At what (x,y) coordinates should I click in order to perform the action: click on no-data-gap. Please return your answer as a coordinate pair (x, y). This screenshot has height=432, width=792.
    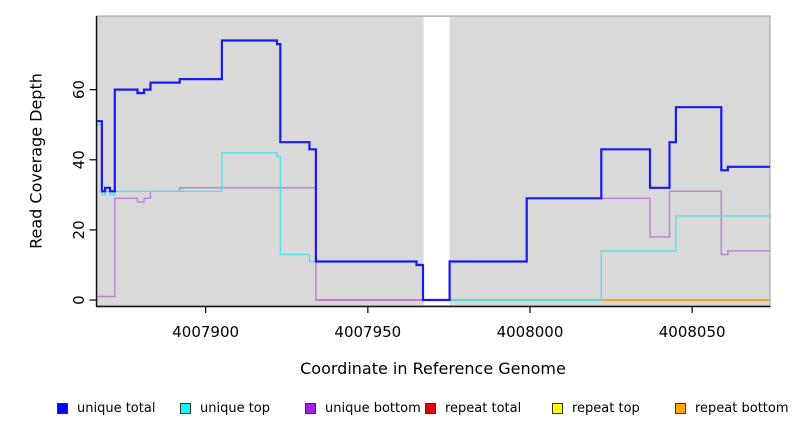
    Looking at the image, I should click on (436, 161).